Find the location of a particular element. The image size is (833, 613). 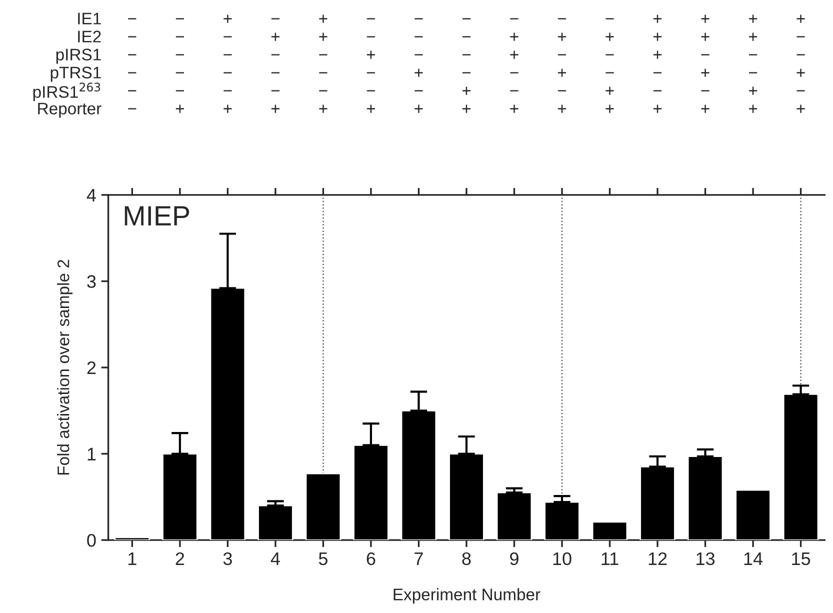

x-tick-label: 9 is located at coordinates (514, 559).